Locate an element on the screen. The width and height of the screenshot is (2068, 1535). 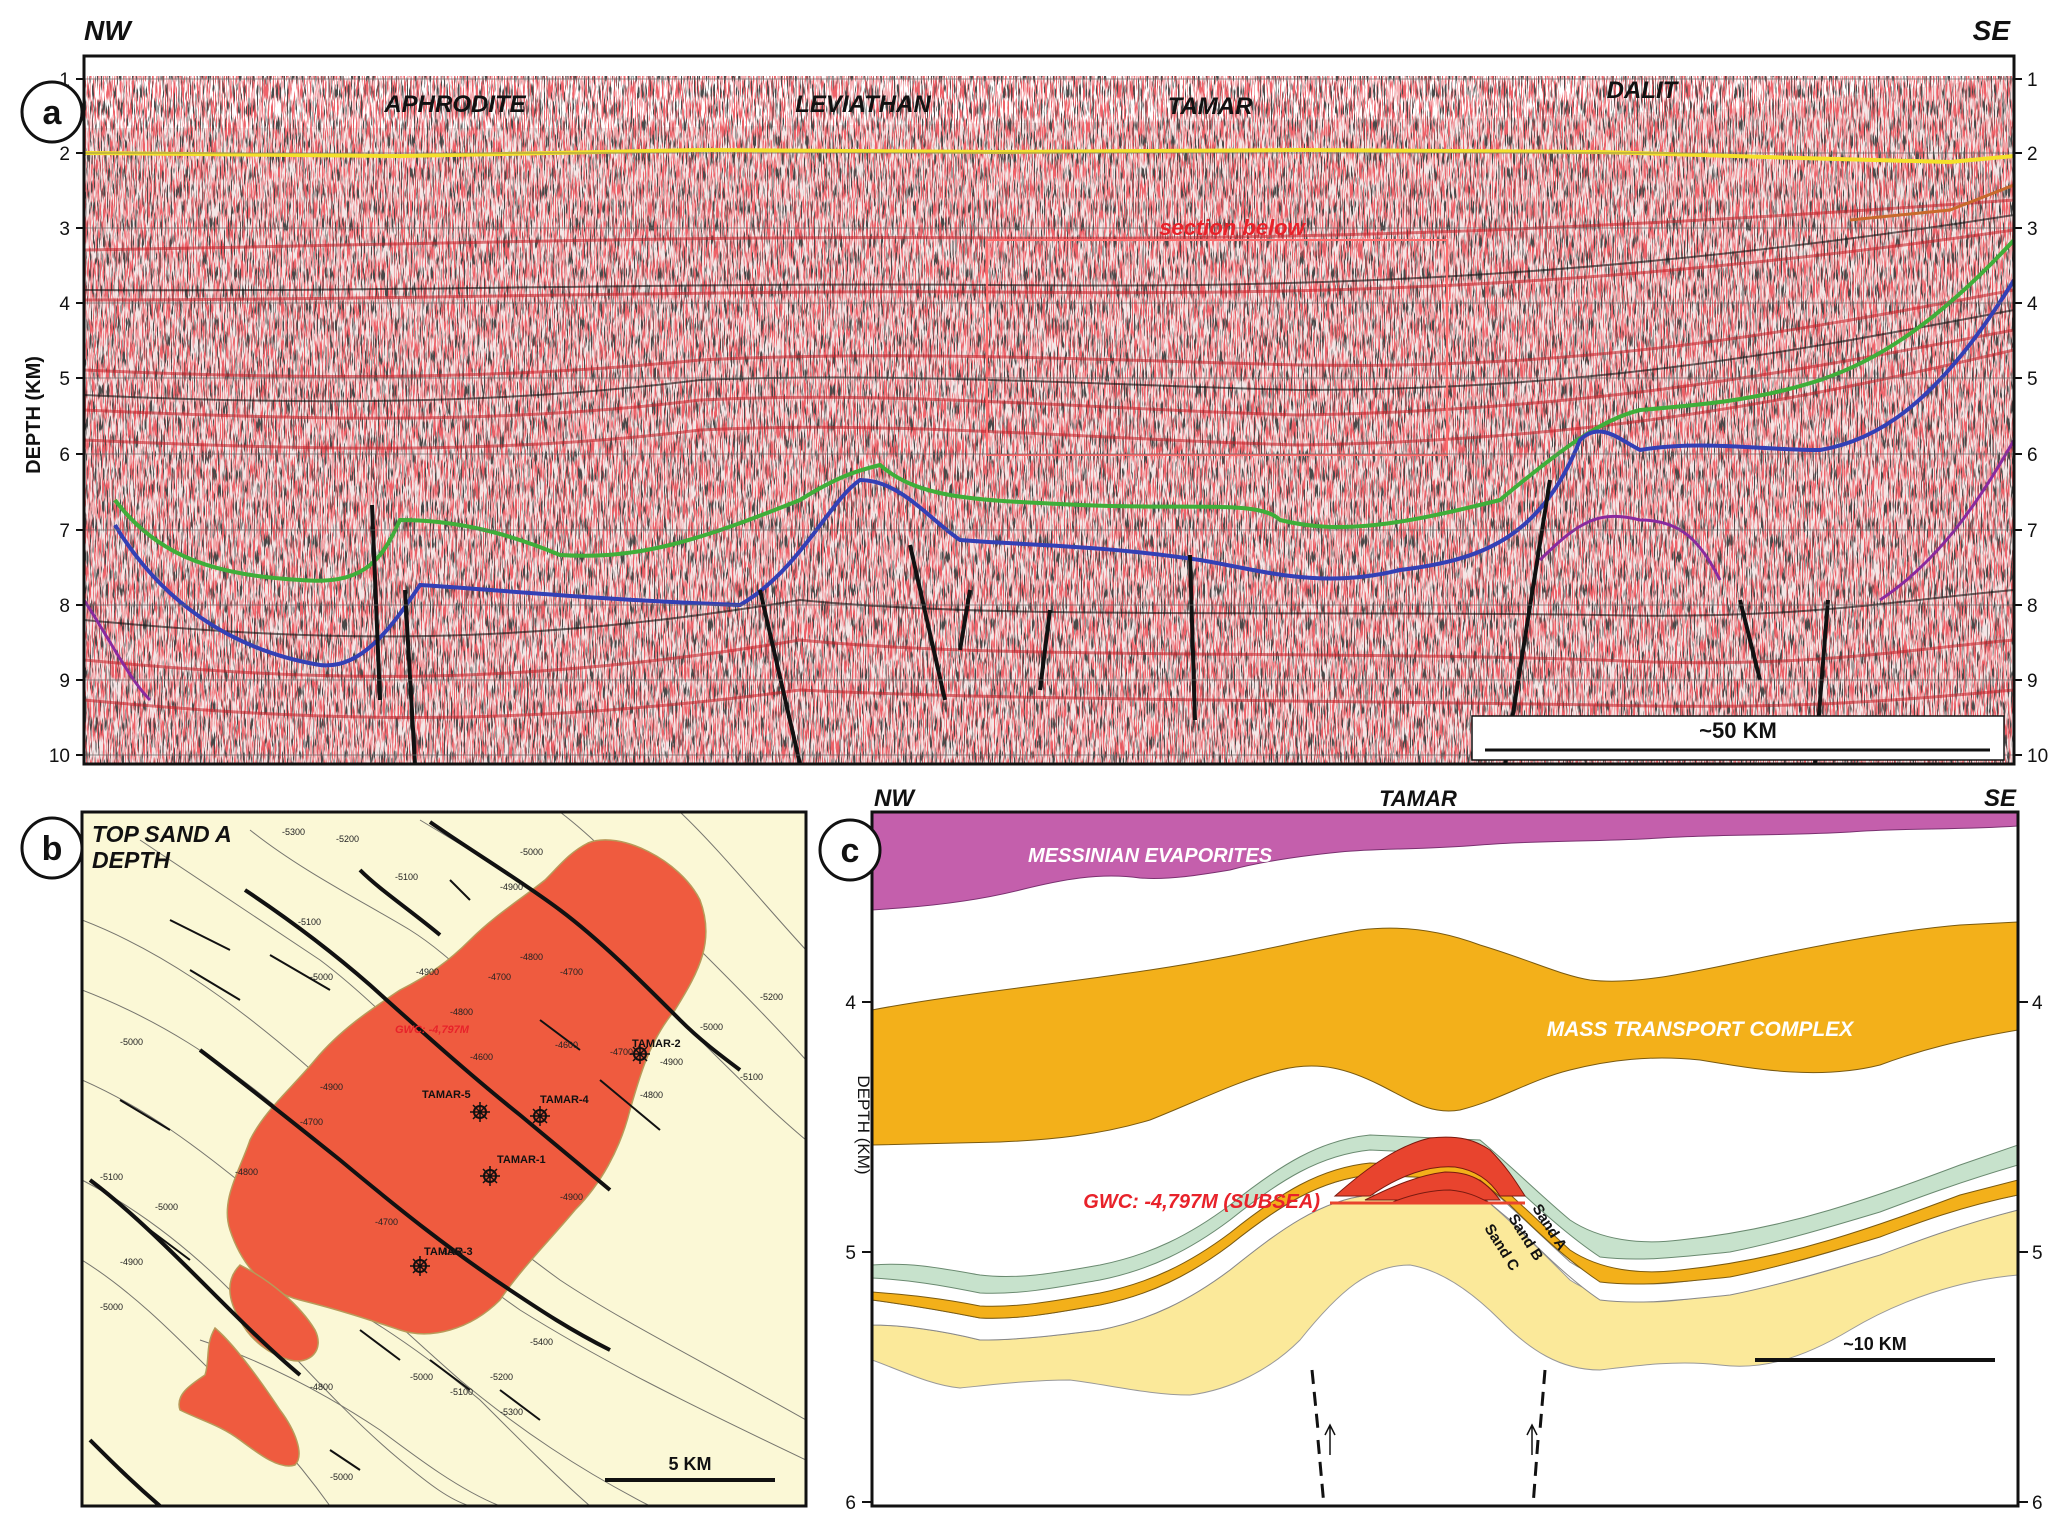
horizon-yellow is located at coordinates (1049, 156).